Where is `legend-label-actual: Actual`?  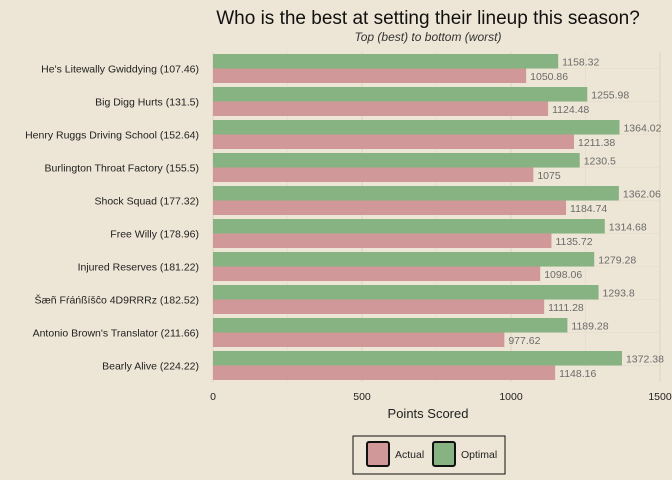 legend-label-actual: Actual is located at coordinates (409, 455).